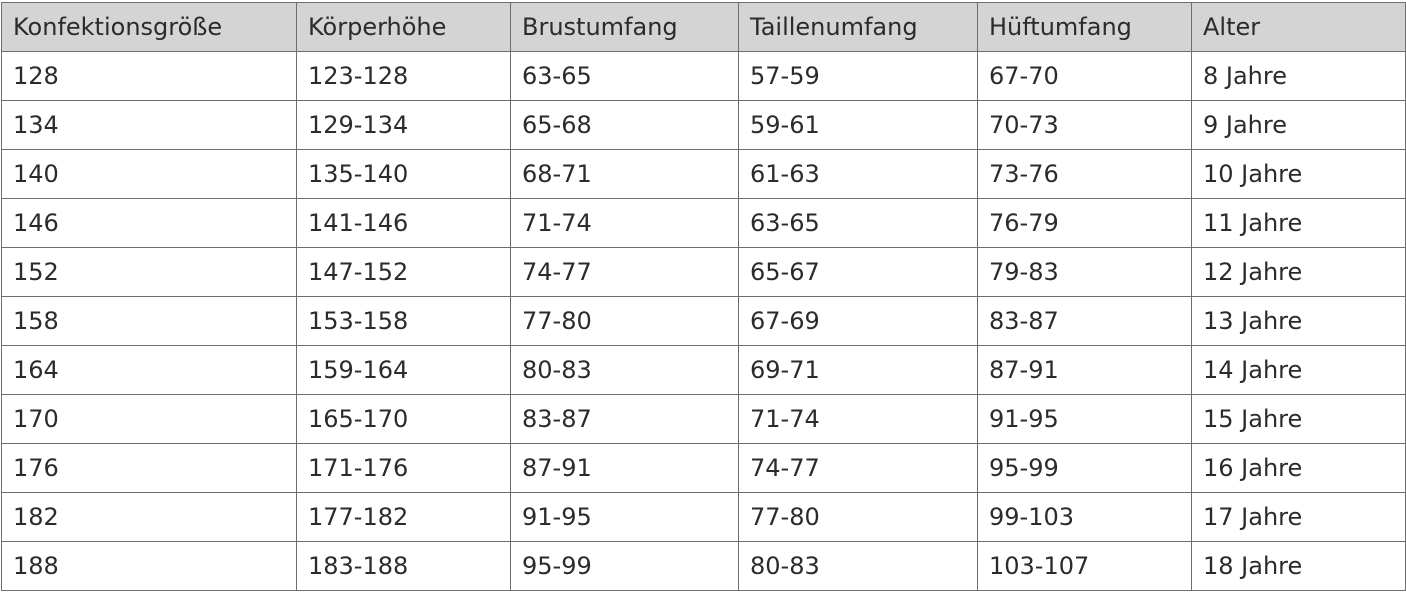 The image size is (1406, 606). Describe the element at coordinates (149, 27) in the screenshot. I see `column-header-size: Konfektionsgröße` at that location.